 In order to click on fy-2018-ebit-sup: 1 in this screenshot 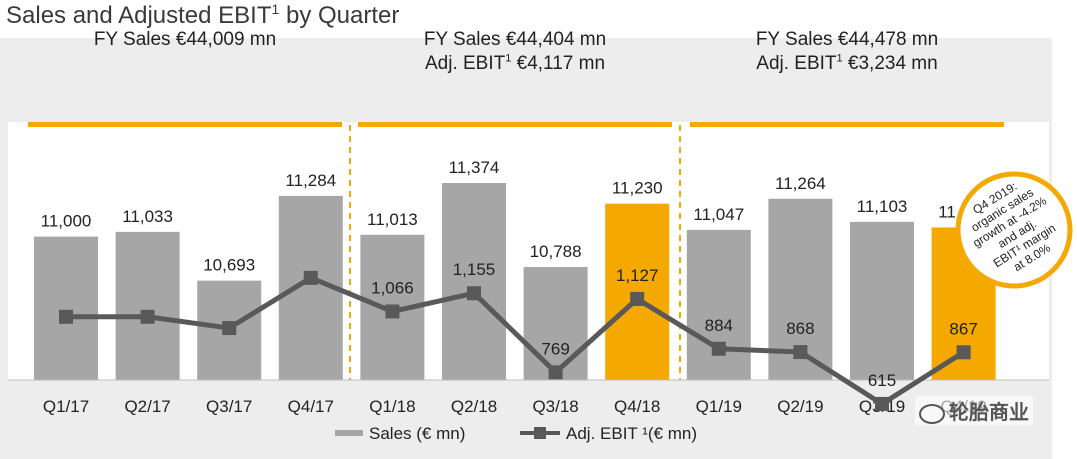, I will do `click(508, 58)`.